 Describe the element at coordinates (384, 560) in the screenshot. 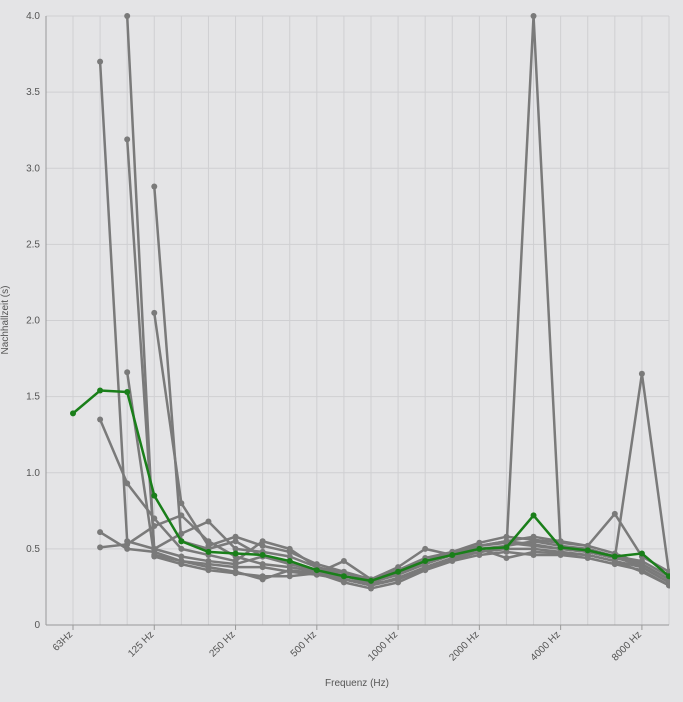

I see `series-line` at that location.